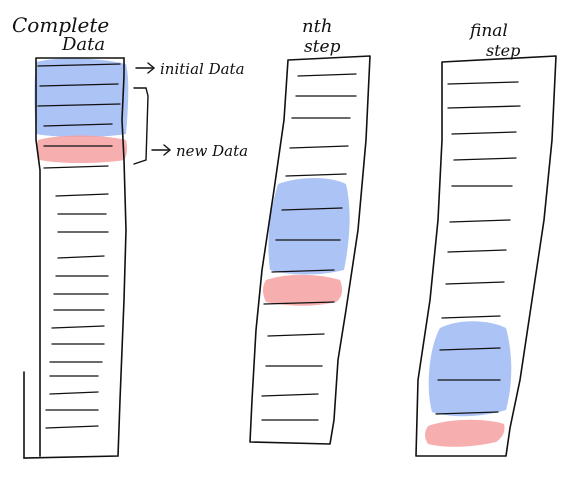 The width and height of the screenshot is (567, 486). Describe the element at coordinates (478, 248) in the screenshot. I see `final-step-rows` at that location.